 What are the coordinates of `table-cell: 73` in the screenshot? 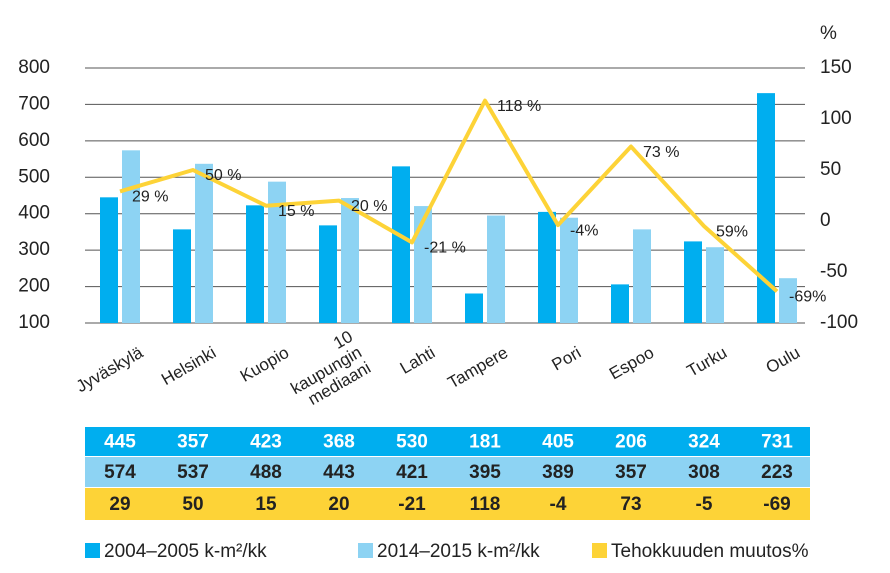 It's located at (630, 504).